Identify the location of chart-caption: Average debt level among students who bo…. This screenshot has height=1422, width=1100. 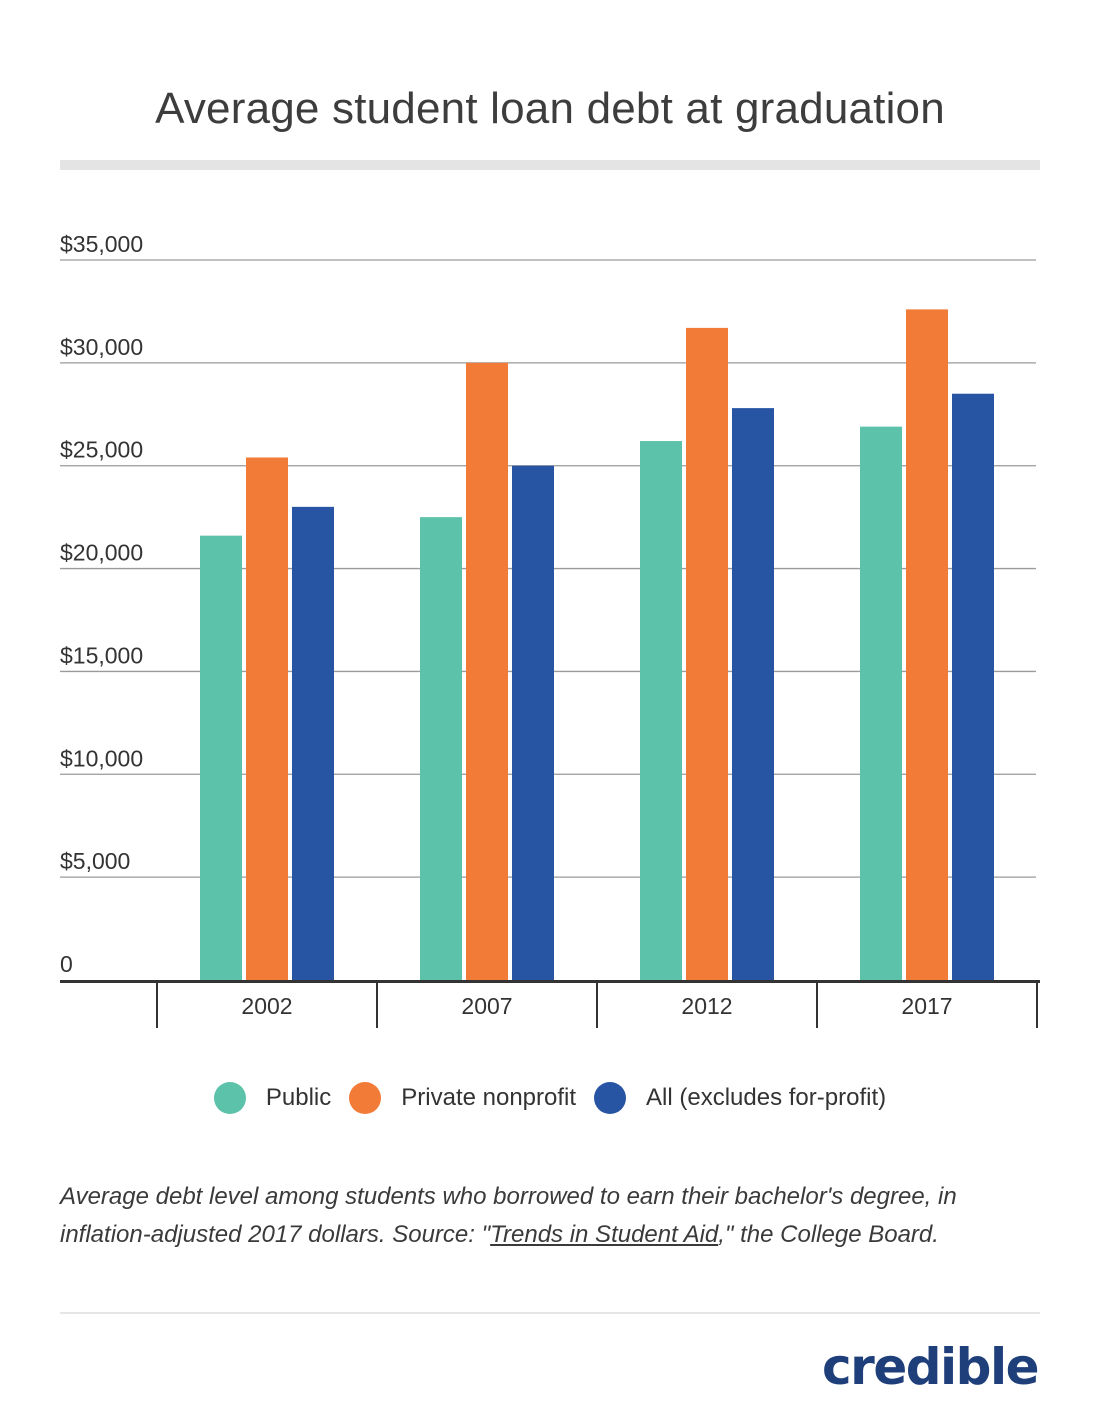
(555, 1216).